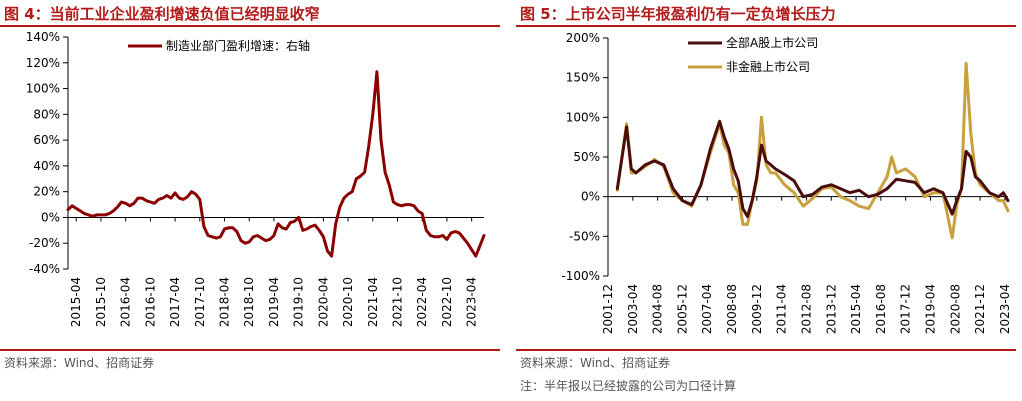 The height and width of the screenshot is (401, 1022). I want to click on figure-4-y-tick-label: 120%, so click(43, 63).